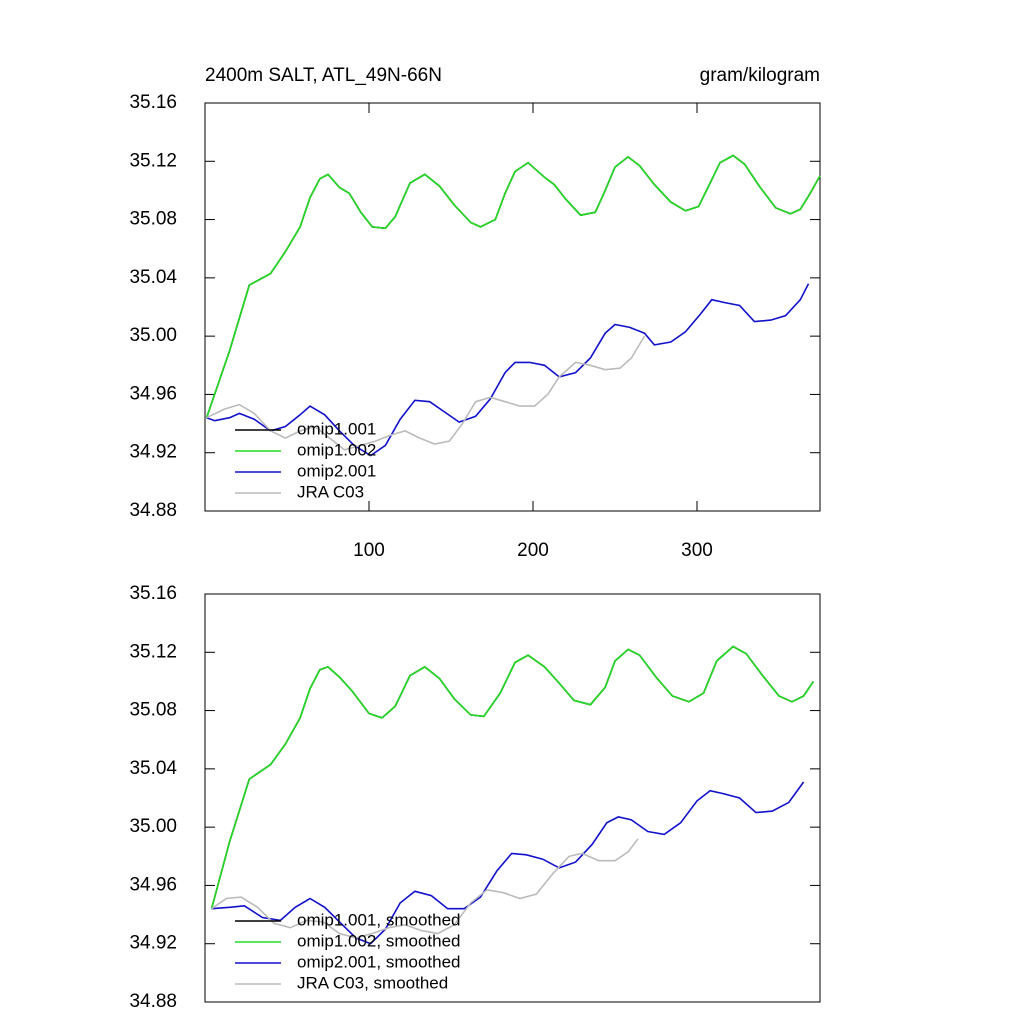 This screenshot has width=1024, height=1024. Describe the element at coordinates (379, 940) in the screenshot. I see `legend-label: omip1.002, smoothed` at that location.